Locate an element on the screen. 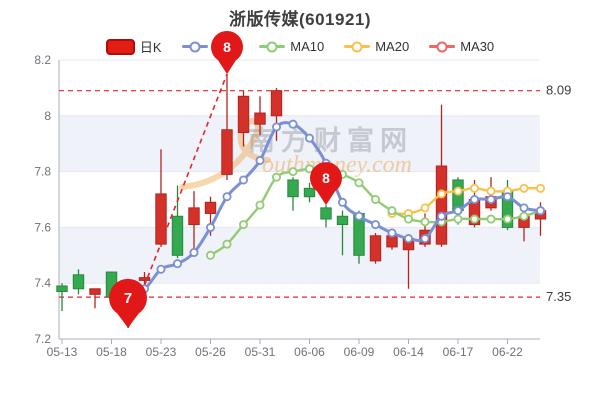  legend-item-kK: 日K is located at coordinates (133, 46).